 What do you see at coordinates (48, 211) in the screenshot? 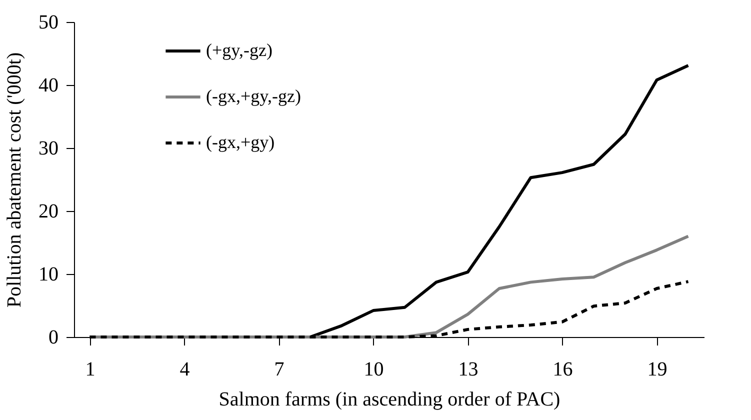
I see `y-tick-label: 20` at bounding box center [48, 211].